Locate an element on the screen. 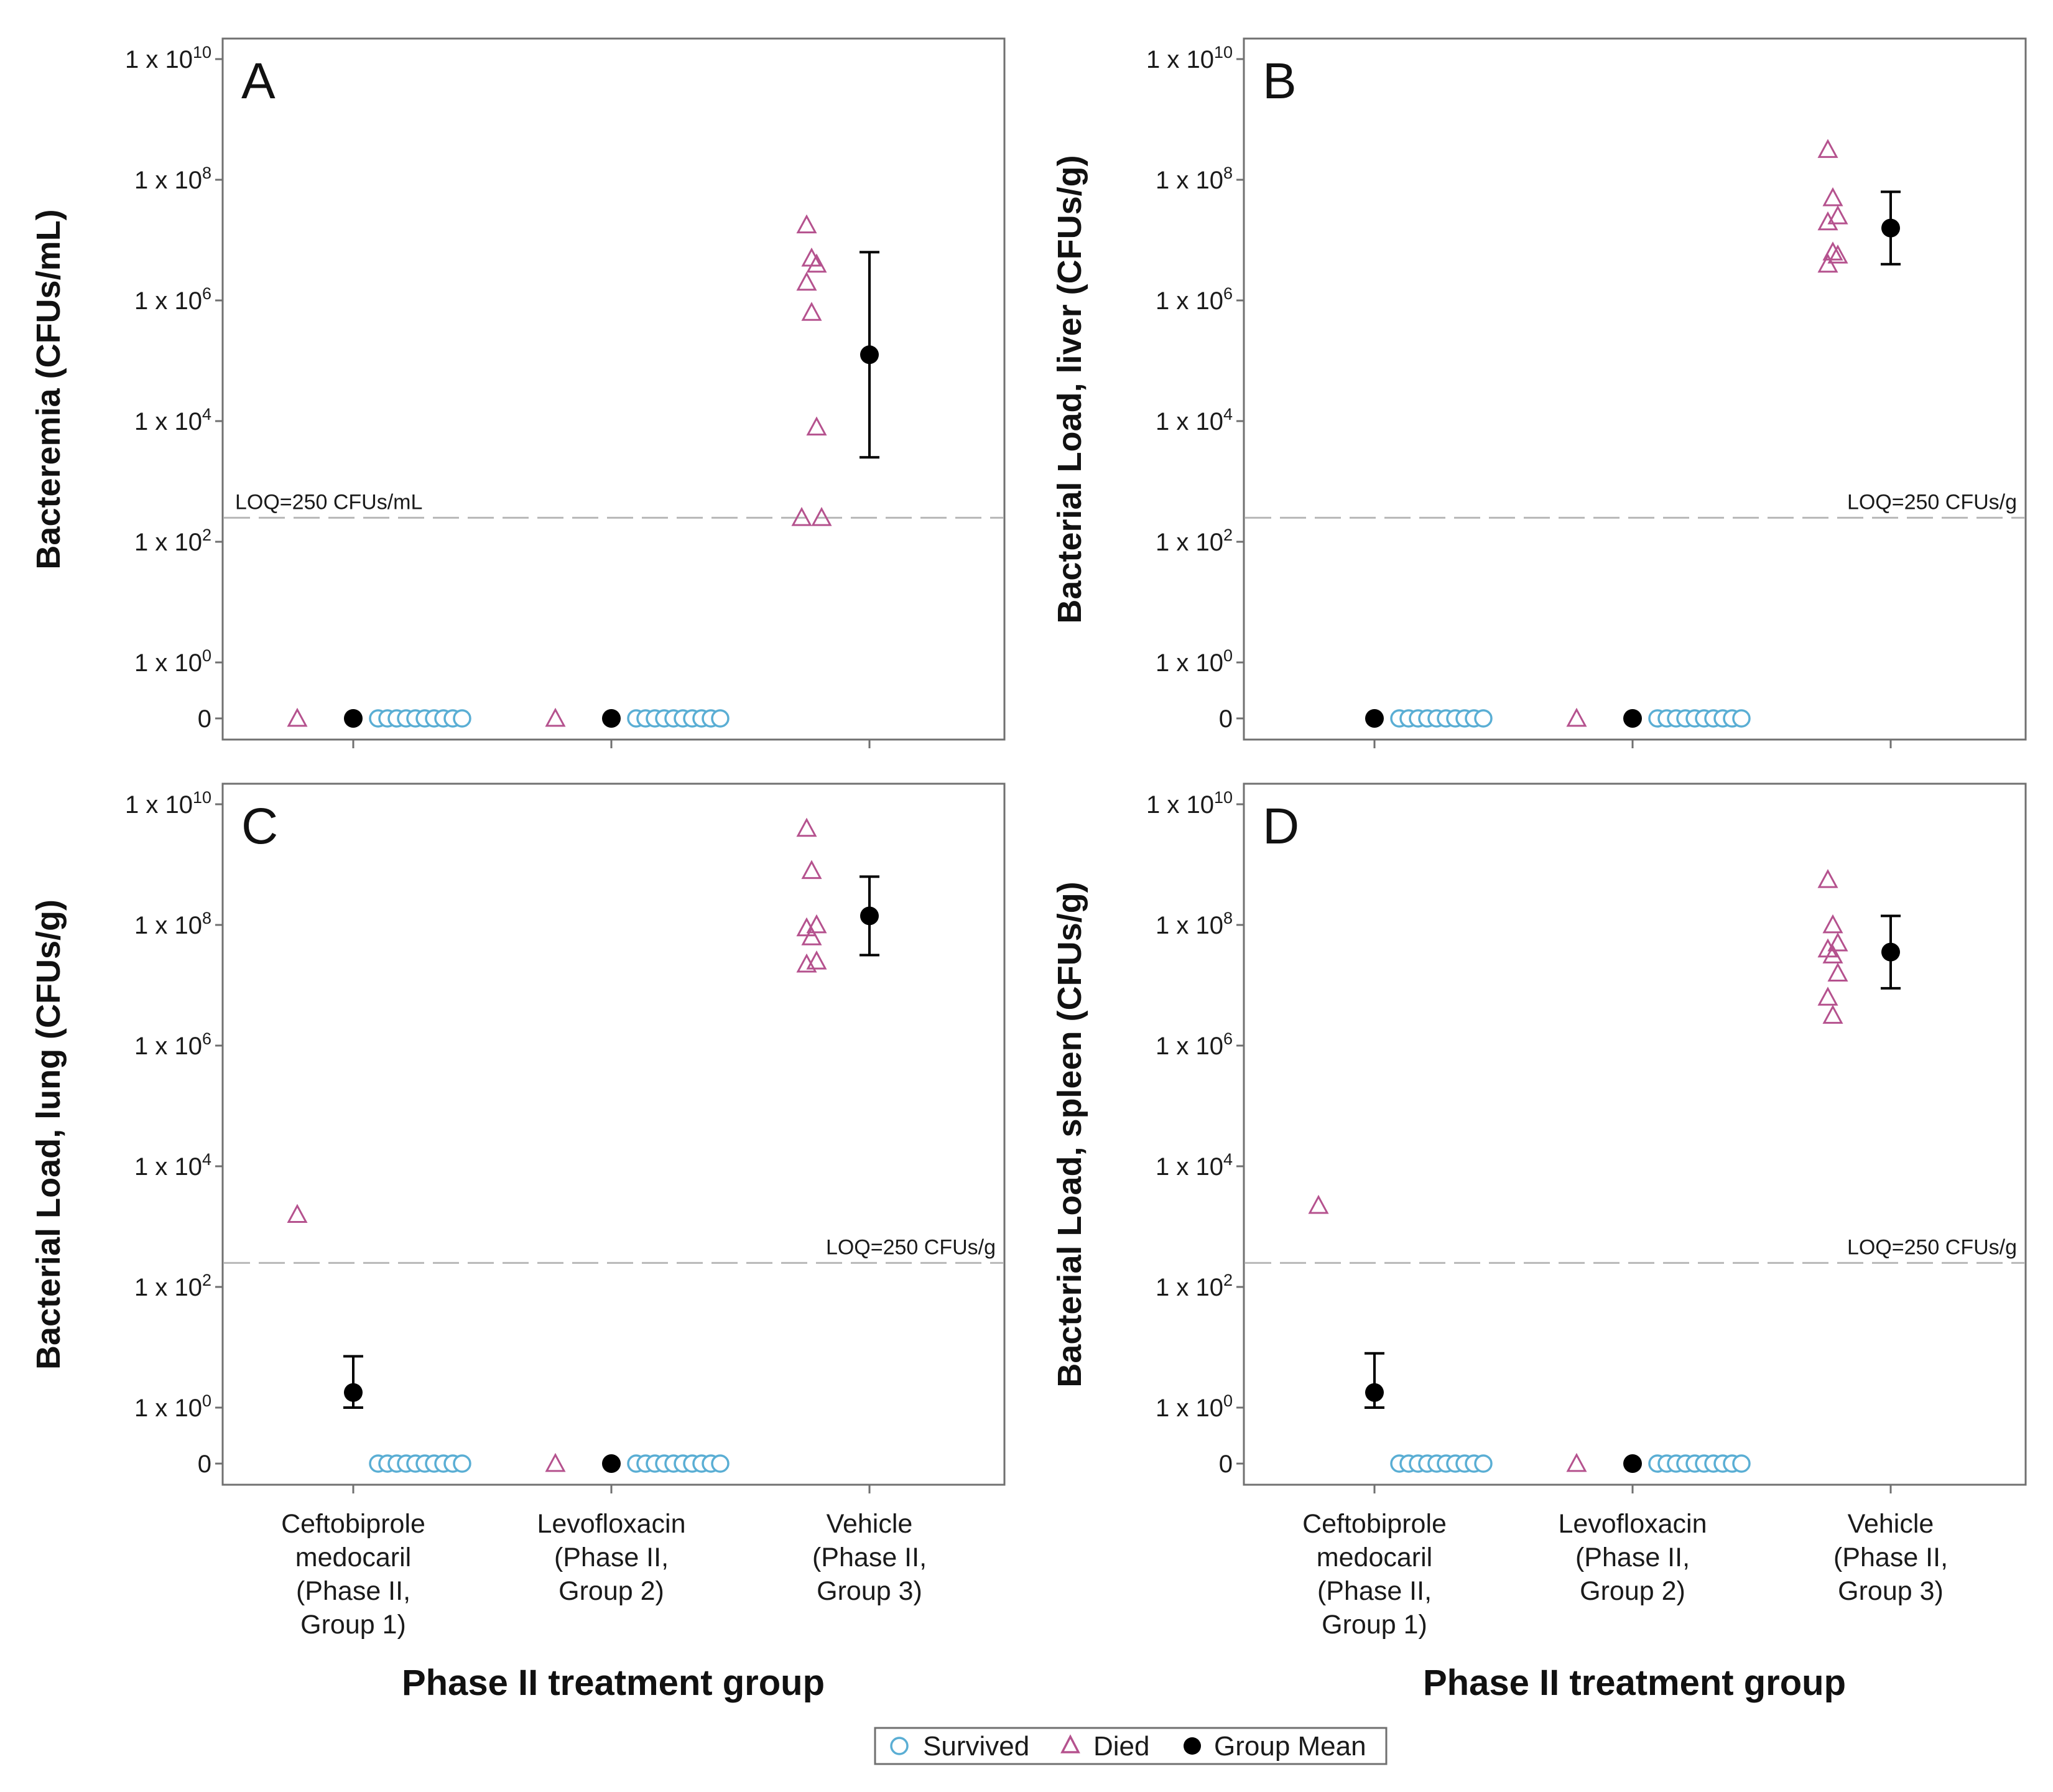 The width and height of the screenshot is (2053, 1792). panel-letter: B is located at coordinates (1280, 81).